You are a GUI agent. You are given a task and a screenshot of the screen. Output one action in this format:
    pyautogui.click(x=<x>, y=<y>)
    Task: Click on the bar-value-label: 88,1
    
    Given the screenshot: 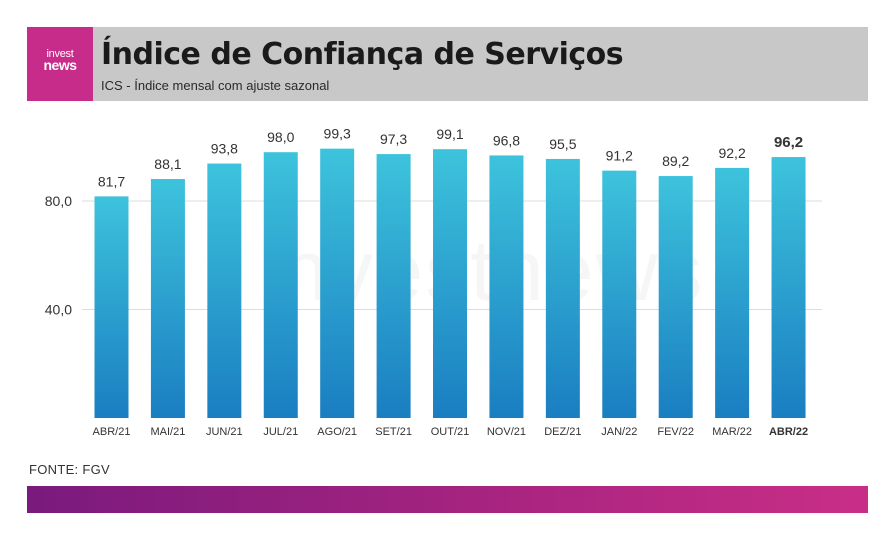 What is the action you would take?
    pyautogui.click(x=167, y=164)
    